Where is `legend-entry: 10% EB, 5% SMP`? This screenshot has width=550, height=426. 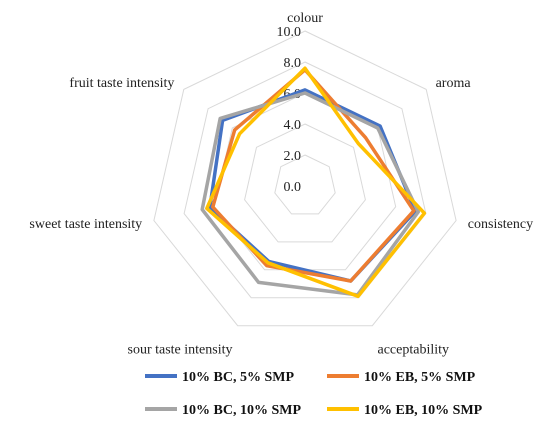 legend-entry: 10% EB, 5% SMP is located at coordinates (420, 377).